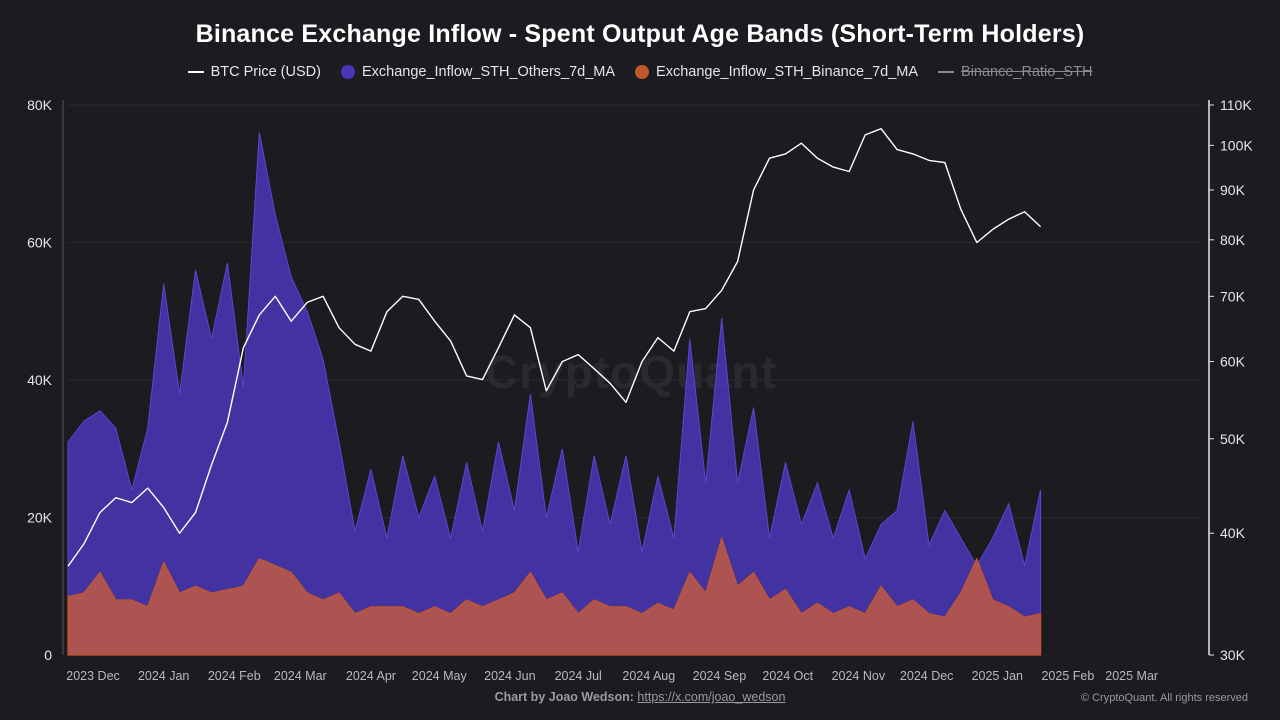 The image size is (1280, 720). Describe the element at coordinates (163, 676) in the screenshot. I see `x-tick-label: 2024 Jan` at that location.